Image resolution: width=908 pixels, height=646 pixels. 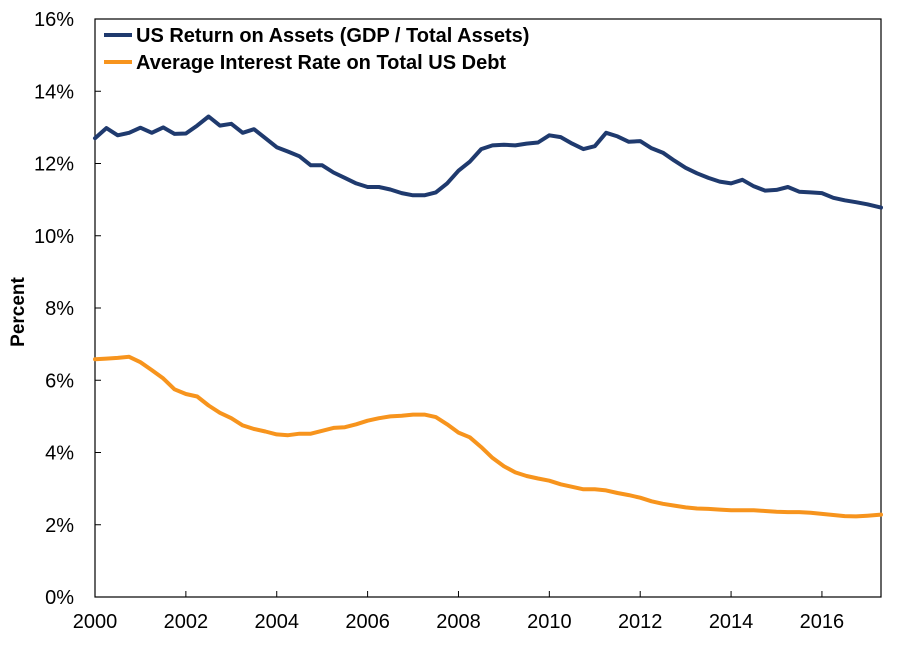 I want to click on x-tick-labels: 2000 2002 2004 2006 2008 2010 2012 2014 2016, so click(x=458, y=622).